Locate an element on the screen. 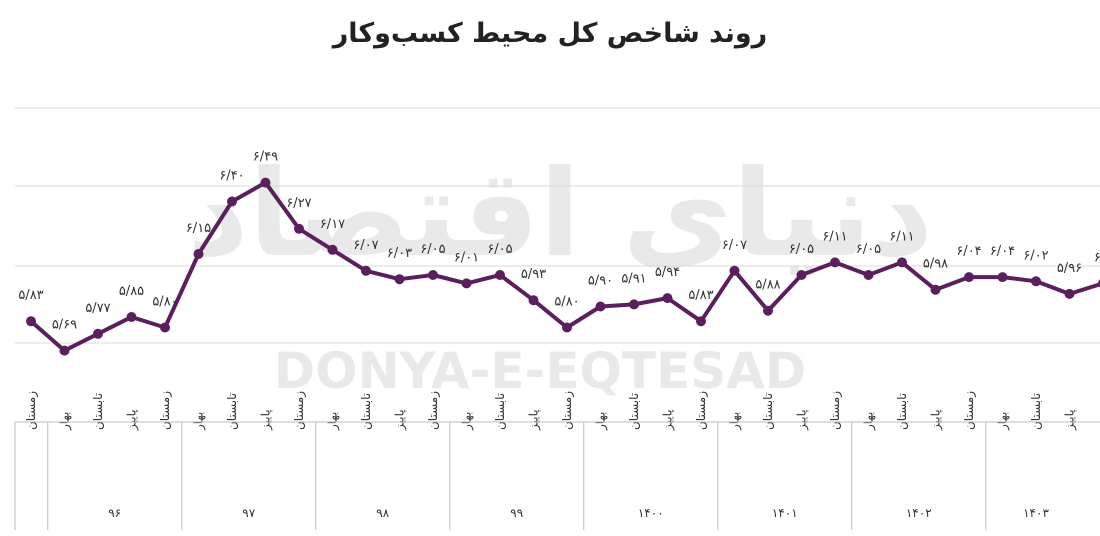 Image resolution: width=1100 pixels, height=536 pixels. data-label: ۵/۹۸ is located at coordinates (935, 264).